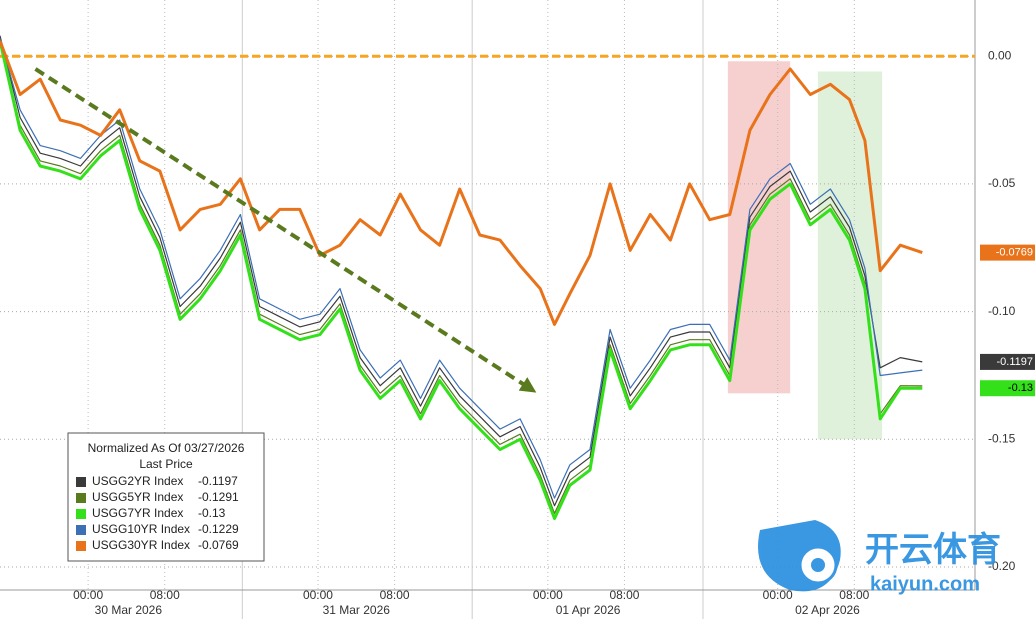  Describe the element at coordinates (137, 513) in the screenshot. I see `legend-label: USGG7YR Index` at that location.